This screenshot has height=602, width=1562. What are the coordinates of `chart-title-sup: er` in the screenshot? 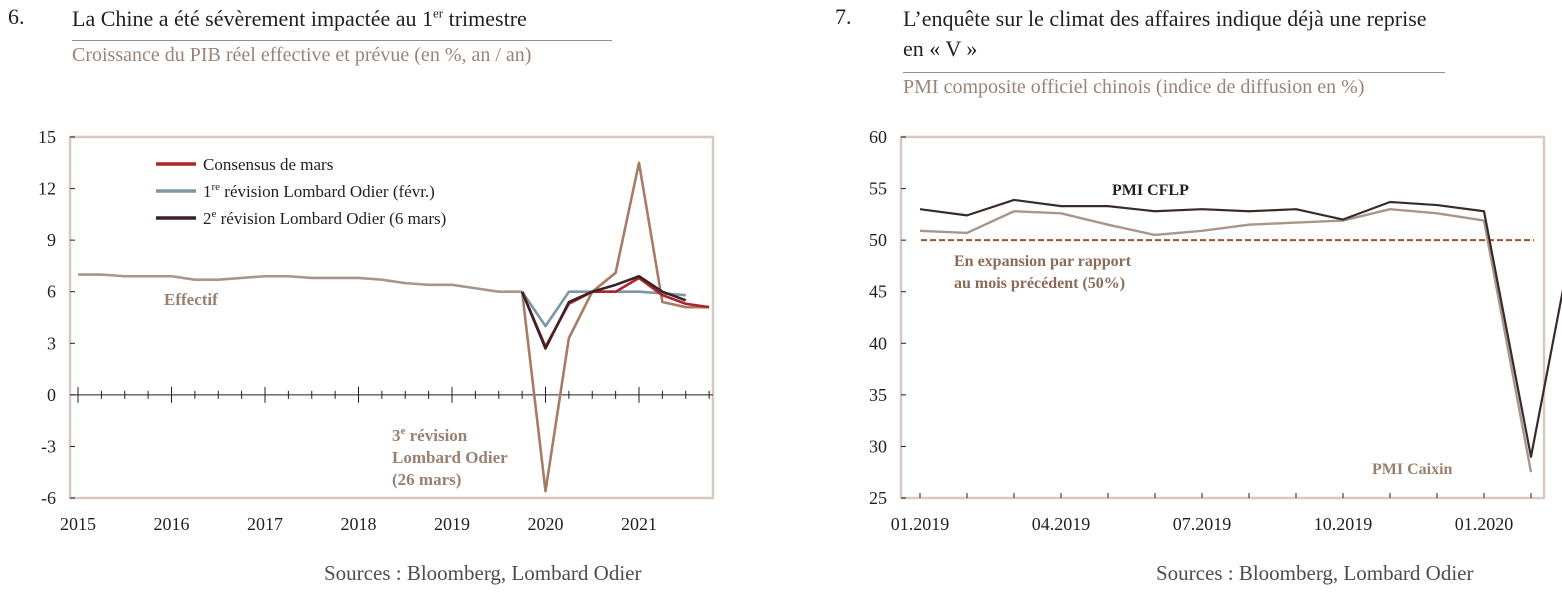 It's located at (438, 13).